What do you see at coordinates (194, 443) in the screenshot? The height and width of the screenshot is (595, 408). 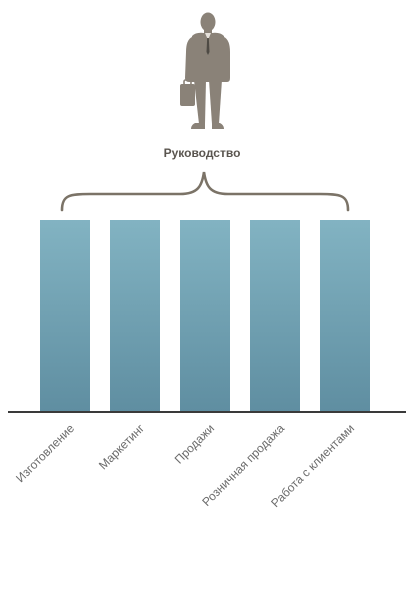 I see `department-label: Продажи` at bounding box center [194, 443].